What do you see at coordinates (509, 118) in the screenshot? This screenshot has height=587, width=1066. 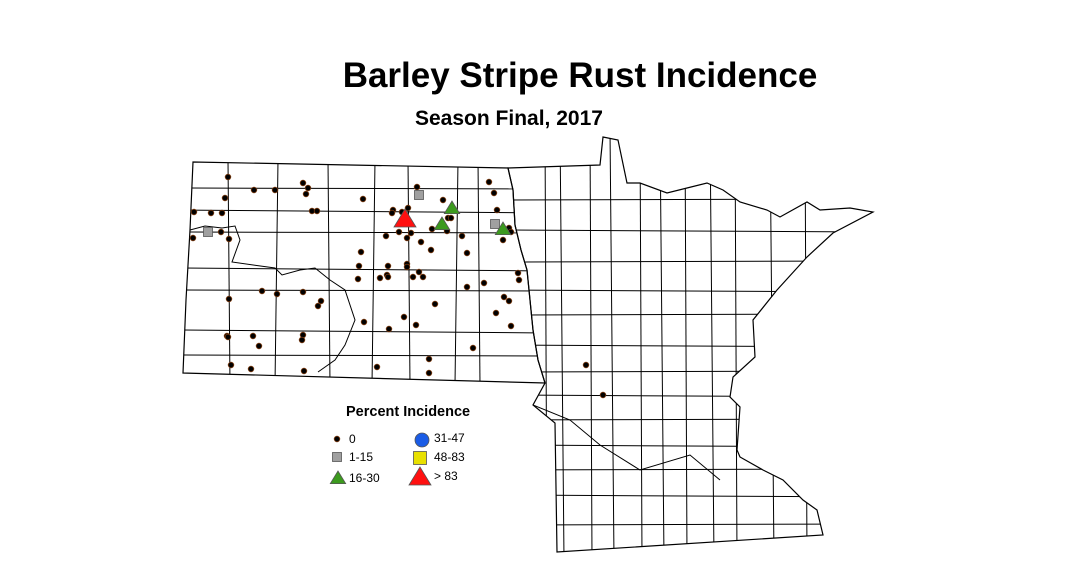 I see `map-subtitle: Season Final, 2017` at bounding box center [509, 118].